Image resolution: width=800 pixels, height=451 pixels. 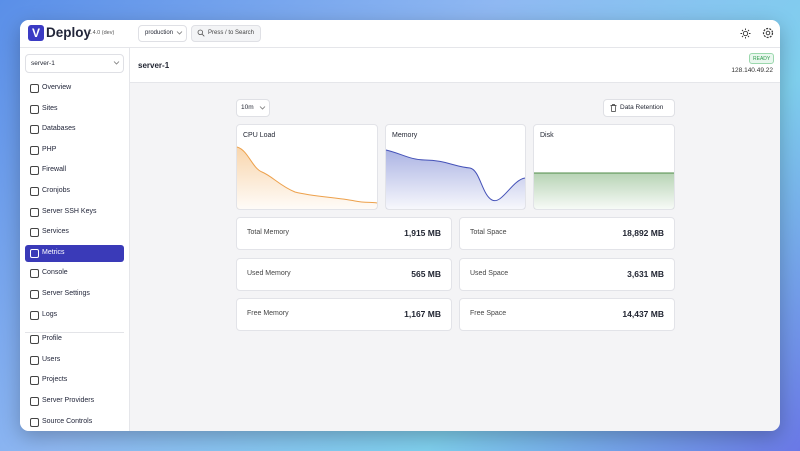 What do you see at coordinates (68, 400) in the screenshot?
I see `nav-label: Server Providers` at bounding box center [68, 400].